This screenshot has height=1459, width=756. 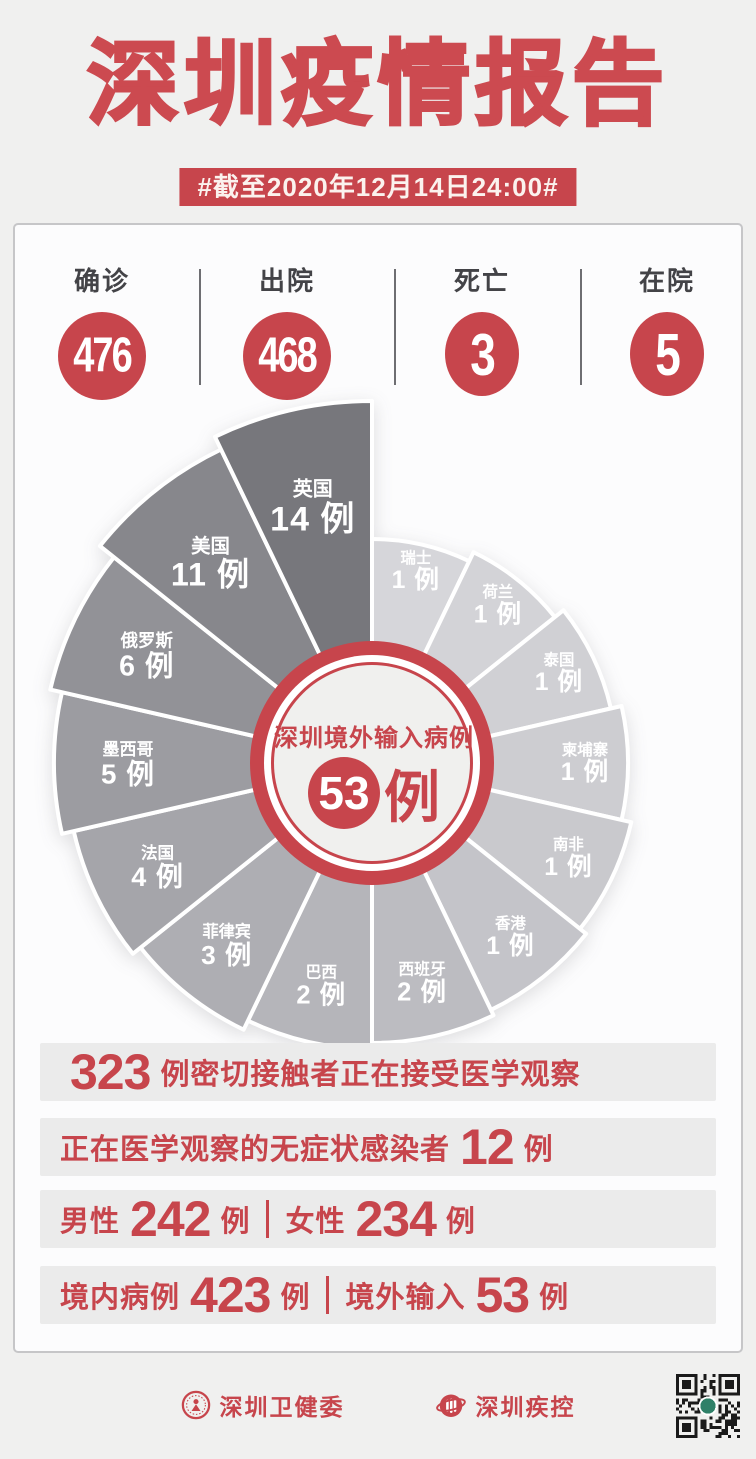 I want to click on slice-country-label: 西班牙, so click(x=422, y=968).